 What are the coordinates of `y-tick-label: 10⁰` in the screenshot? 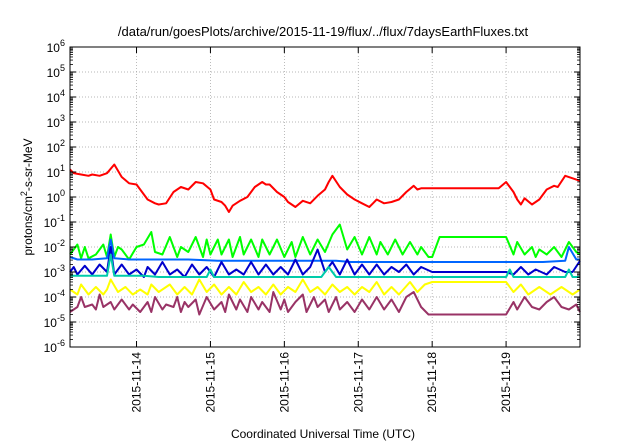 It's located at (56, 196).